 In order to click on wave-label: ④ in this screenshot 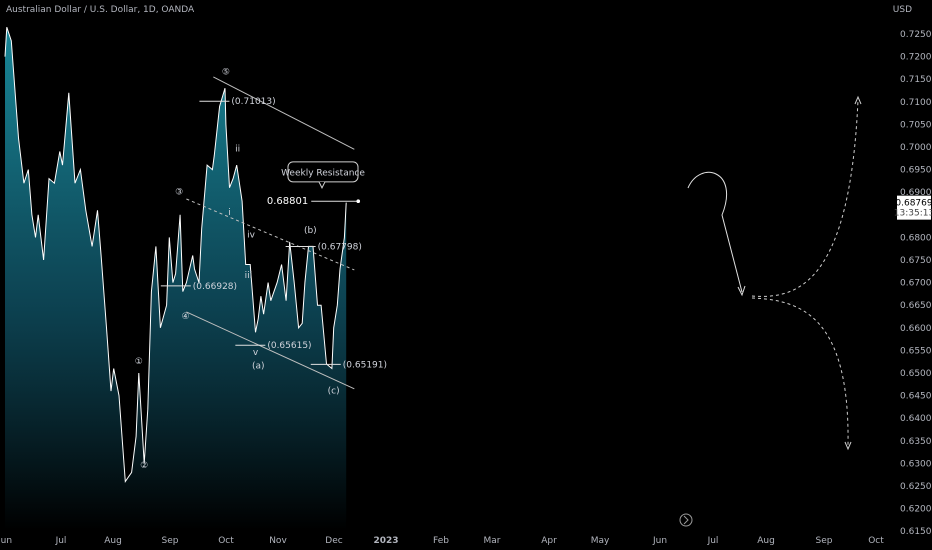, I will do `click(185, 317)`.